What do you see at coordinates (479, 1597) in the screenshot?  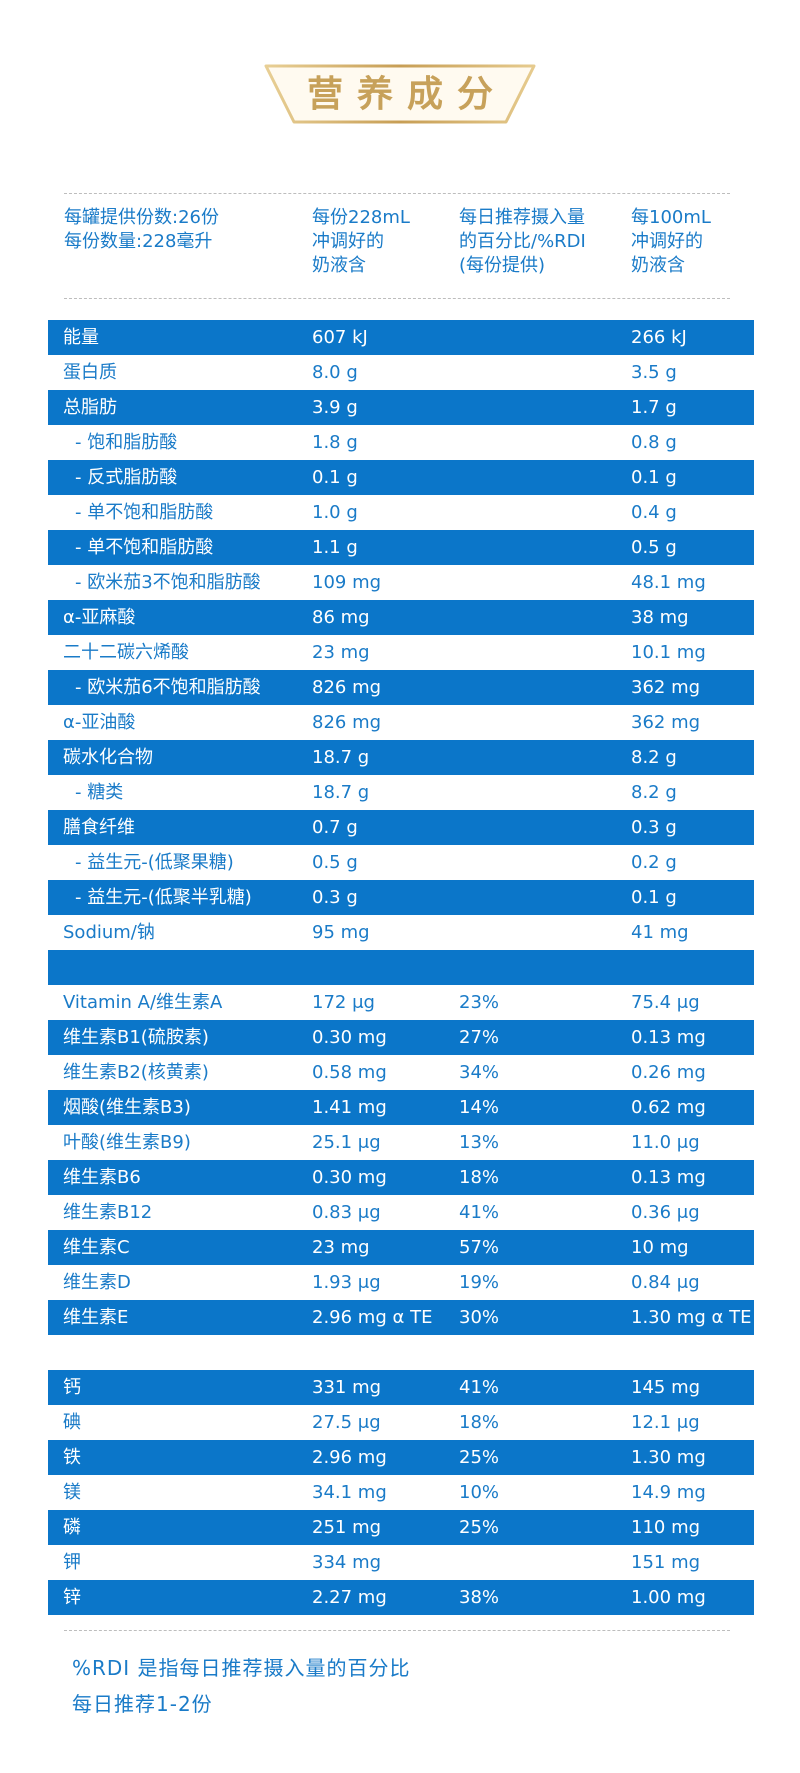 I see `rdi-value: 38%` at bounding box center [479, 1597].